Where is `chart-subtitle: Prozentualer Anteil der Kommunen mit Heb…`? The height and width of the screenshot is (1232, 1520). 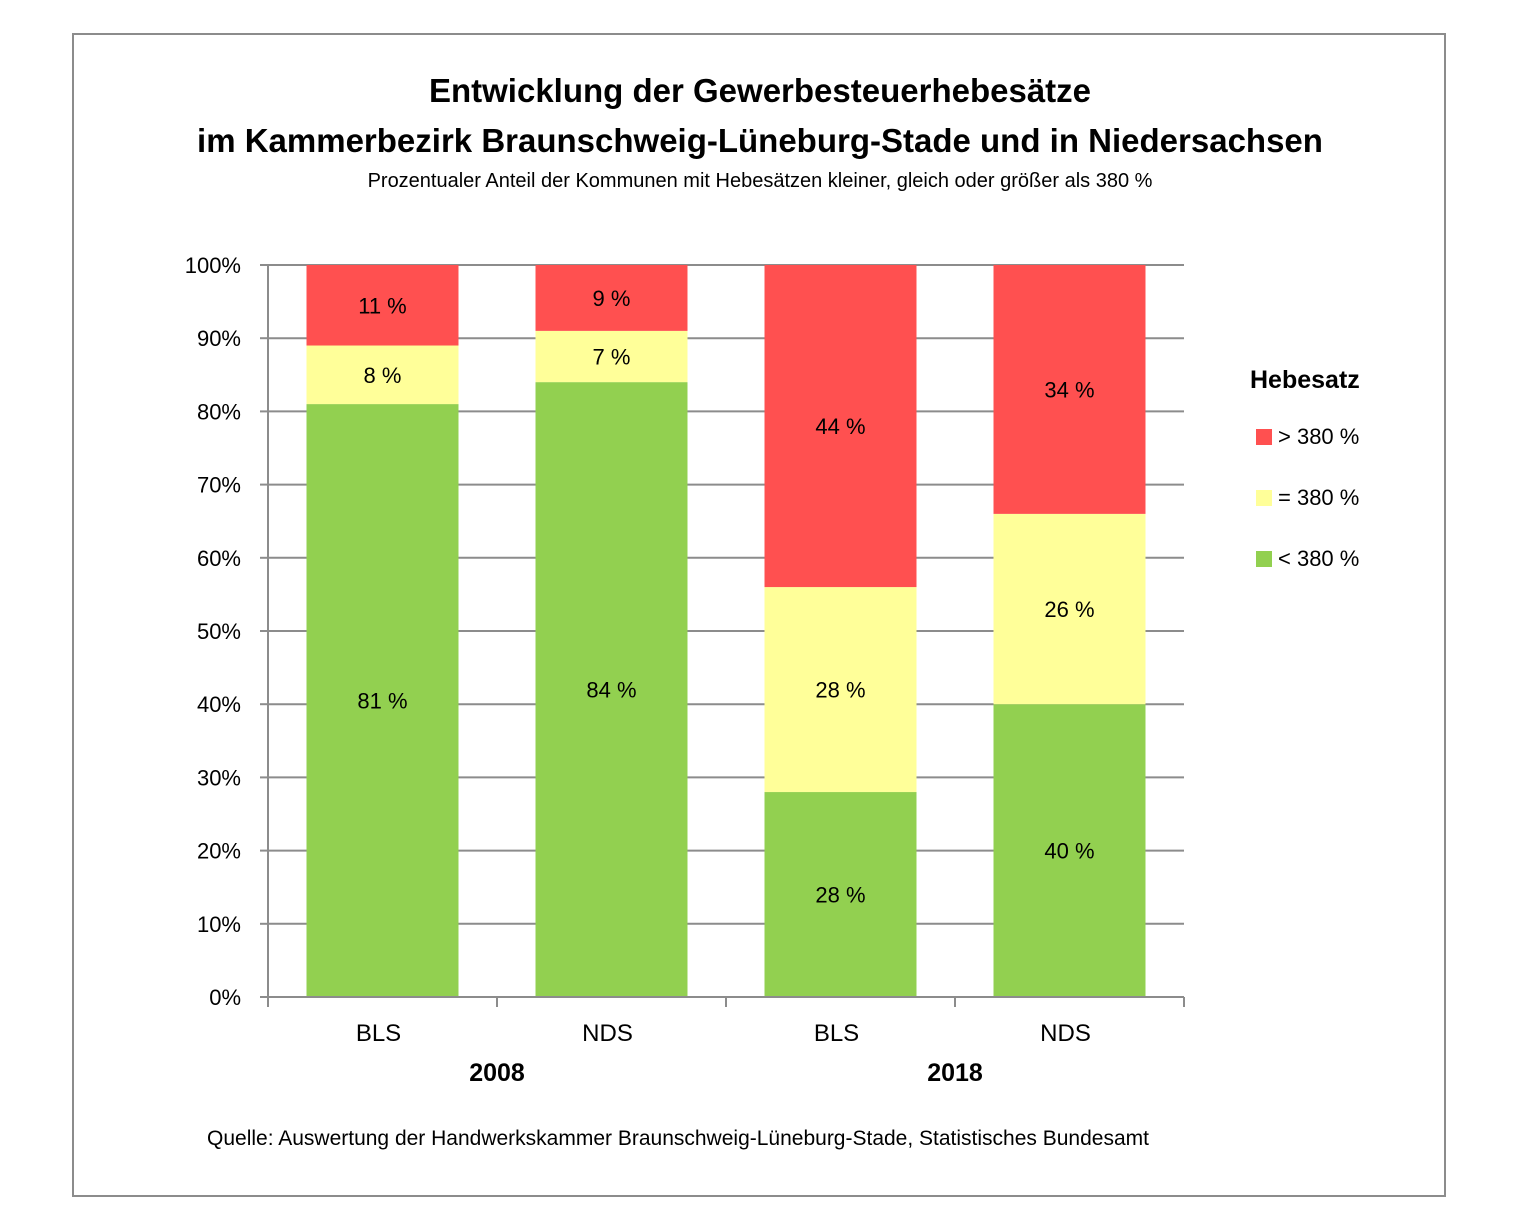 chart-subtitle: Prozentualer Anteil der Kommunen mit Heb… is located at coordinates (760, 181).